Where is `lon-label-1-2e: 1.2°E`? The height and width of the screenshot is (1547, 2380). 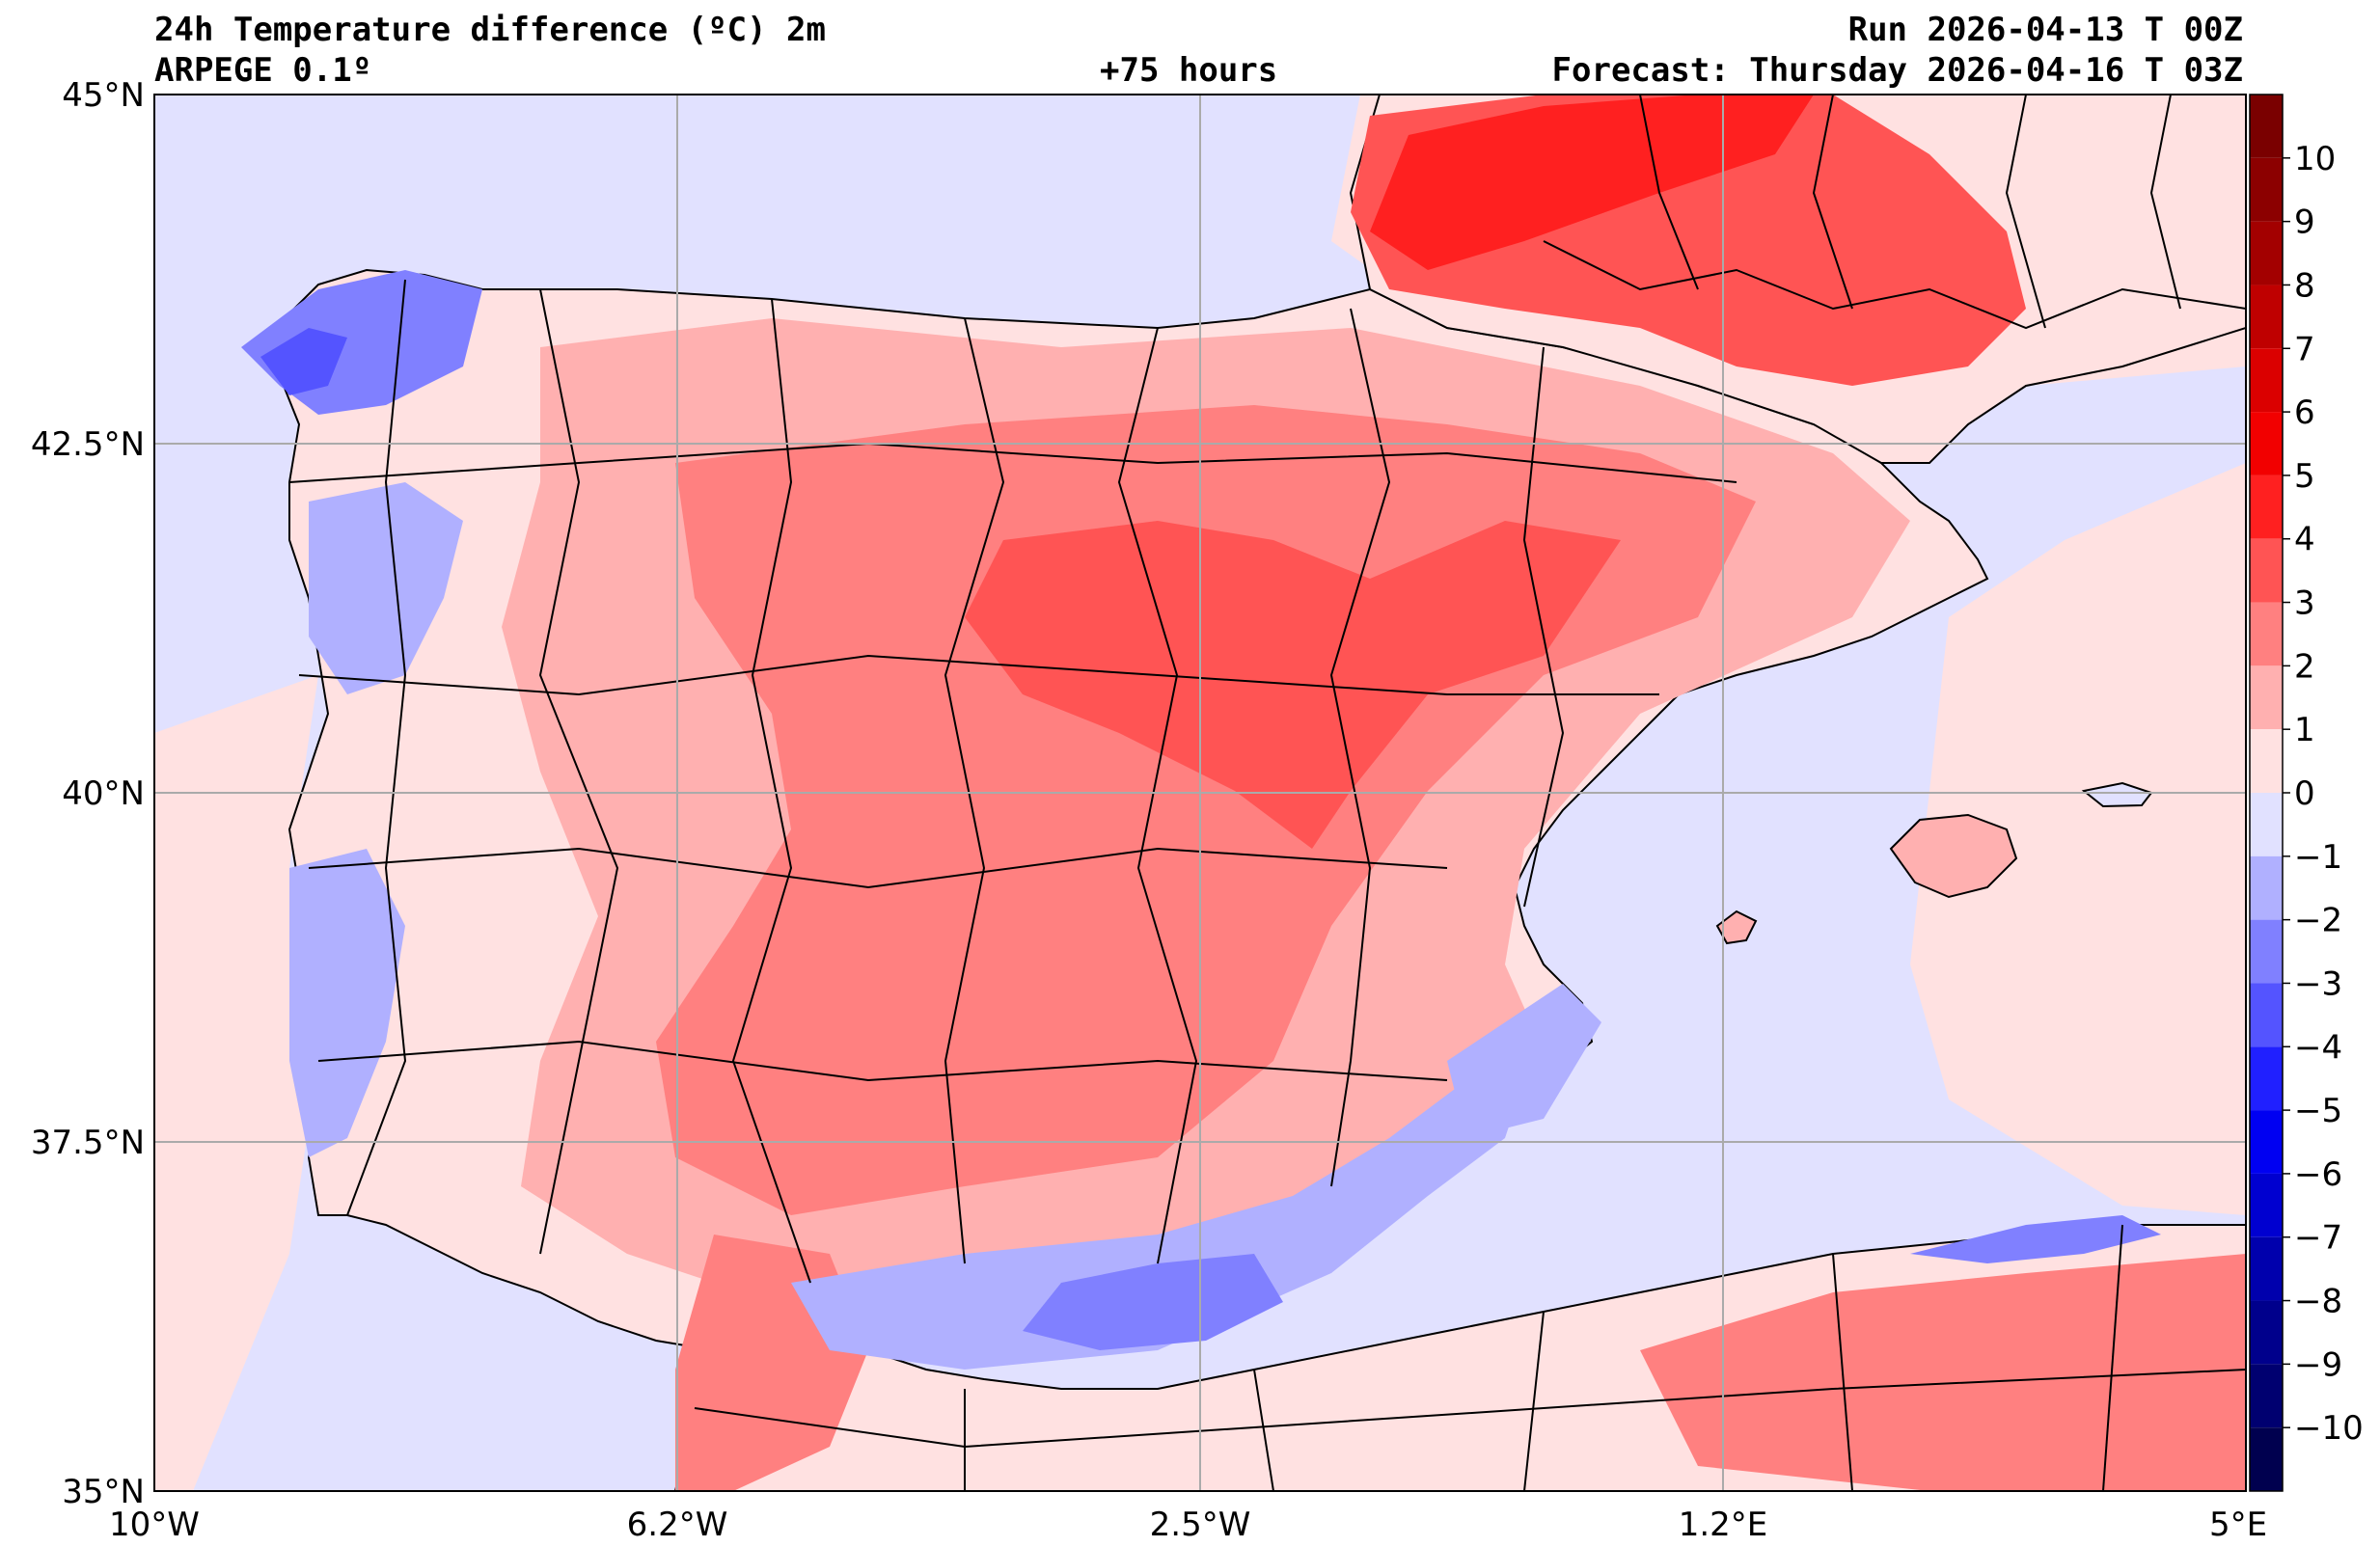 lon-label-1-2e: 1.2°E is located at coordinates (1723, 1525).